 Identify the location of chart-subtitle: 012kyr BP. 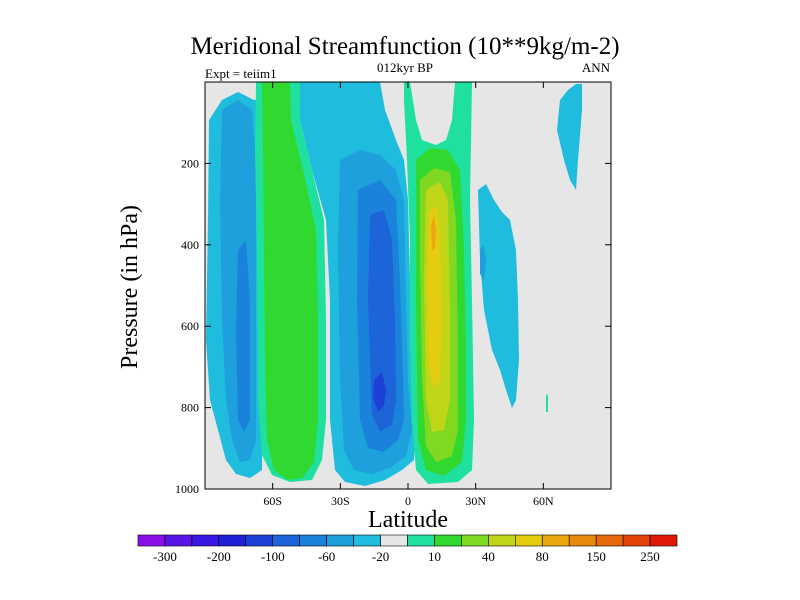
(405, 67).